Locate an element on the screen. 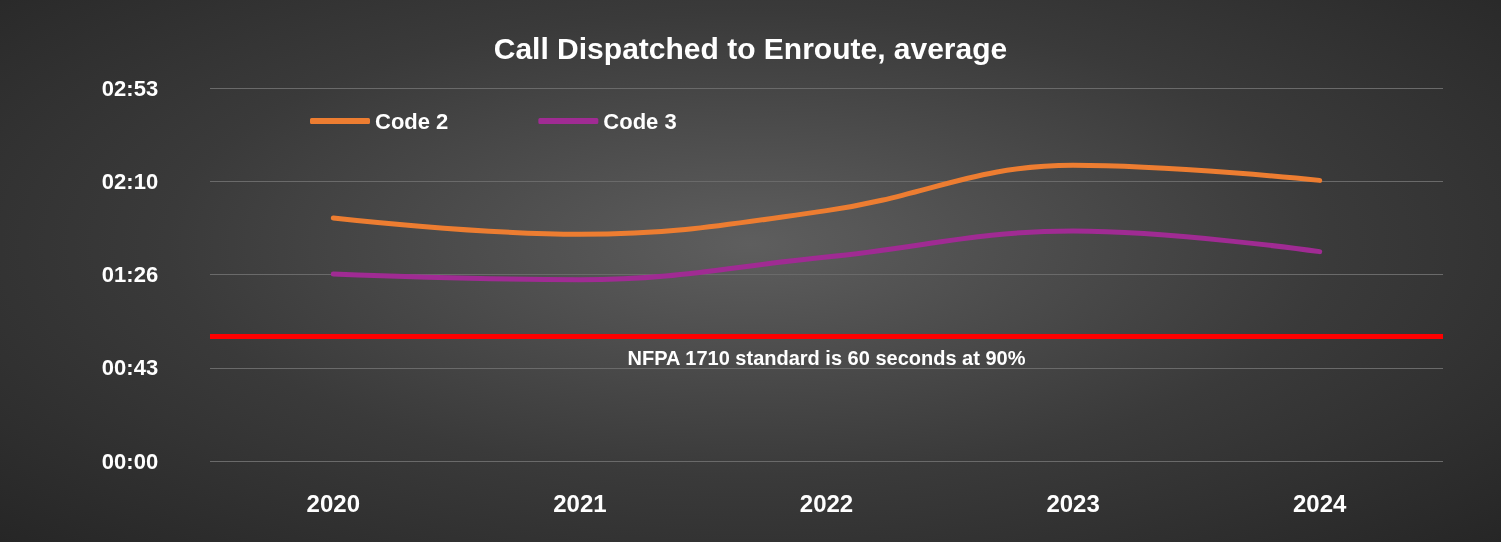 This screenshot has width=1501, height=542. x-tick-label: 2021 is located at coordinates (580, 503).